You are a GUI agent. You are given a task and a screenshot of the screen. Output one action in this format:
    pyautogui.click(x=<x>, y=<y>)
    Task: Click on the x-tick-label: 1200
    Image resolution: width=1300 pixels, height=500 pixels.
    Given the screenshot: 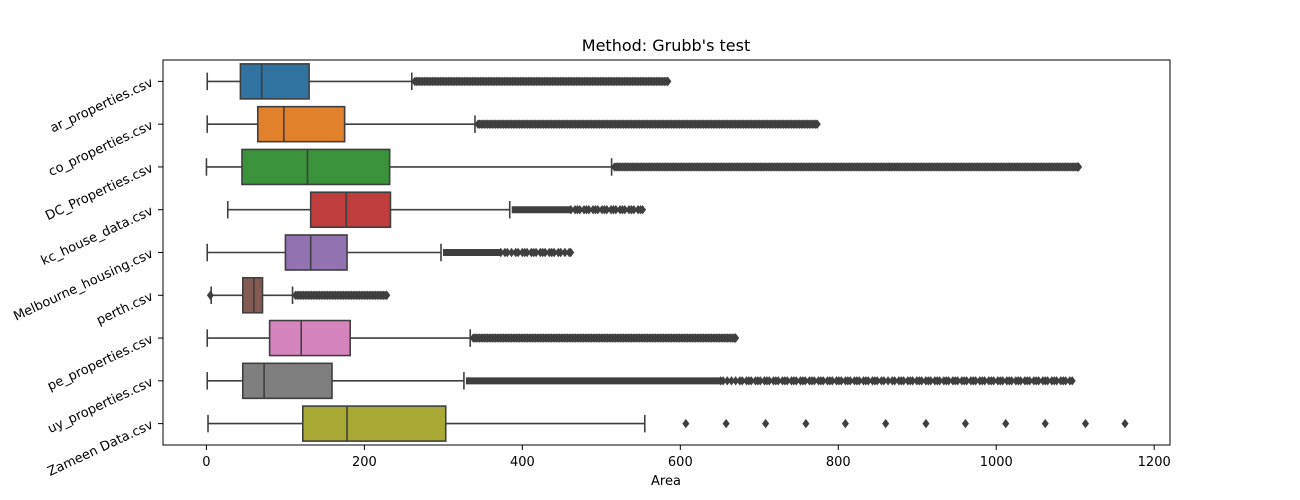 What is the action you would take?
    pyautogui.click(x=1154, y=462)
    